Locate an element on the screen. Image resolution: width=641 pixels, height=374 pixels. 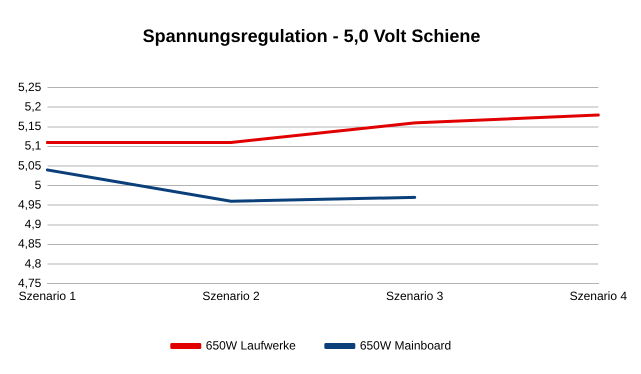
y-tick-label: 5,2 is located at coordinates (33, 107).